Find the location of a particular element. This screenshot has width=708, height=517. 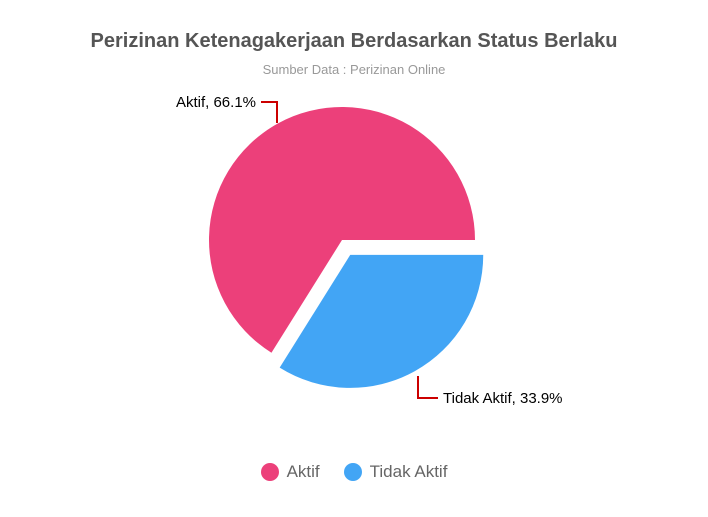

data-label-aktif: Aktif, 66.1% is located at coordinates (216, 102).